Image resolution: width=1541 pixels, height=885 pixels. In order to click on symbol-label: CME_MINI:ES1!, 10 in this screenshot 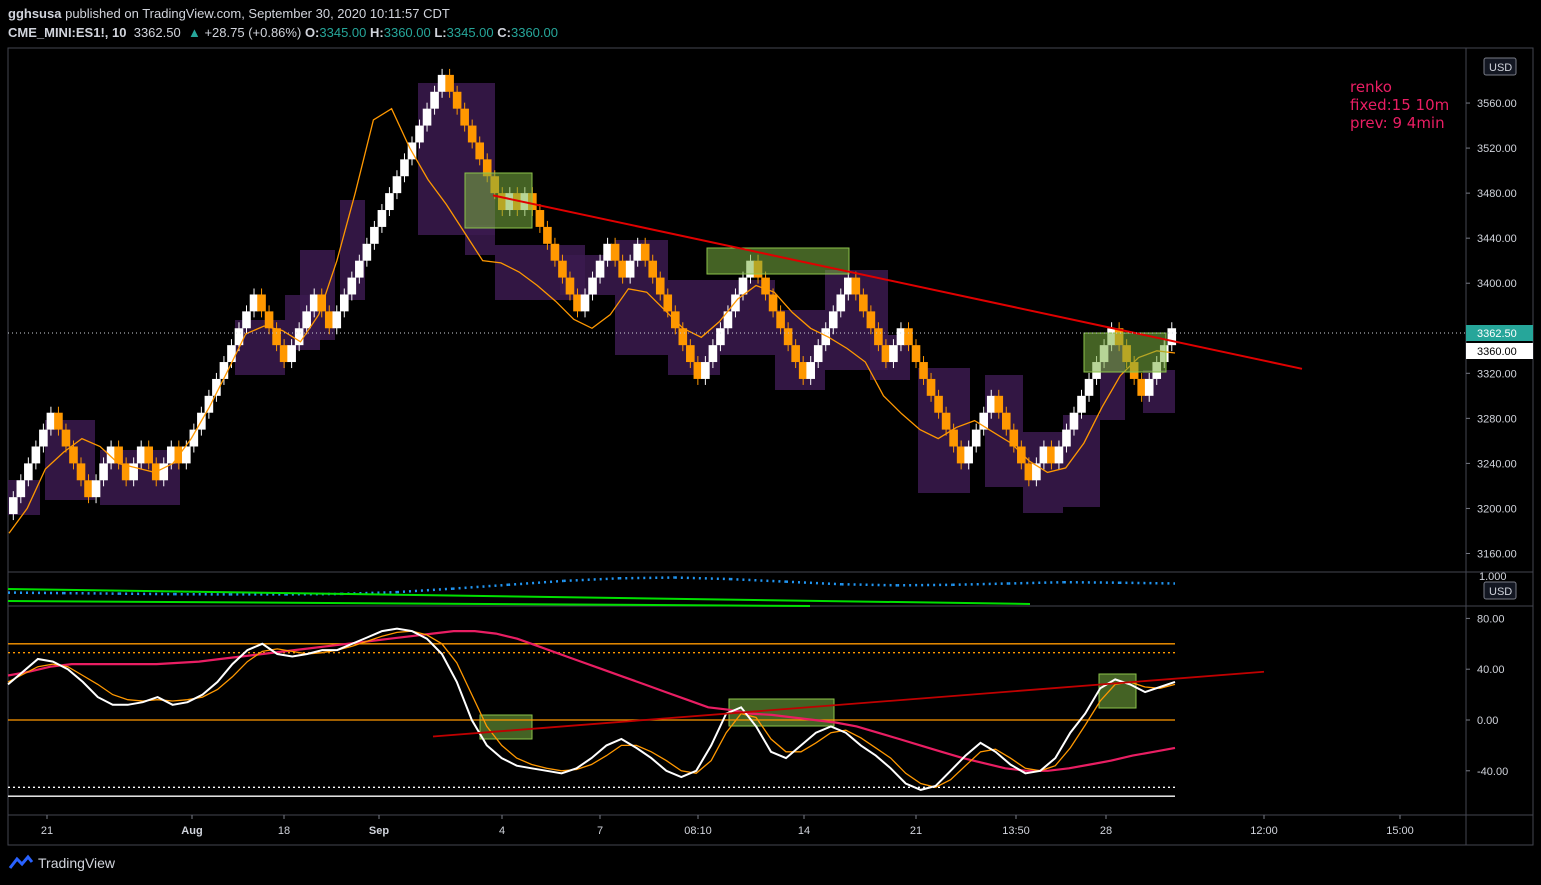, I will do `click(67, 32)`.